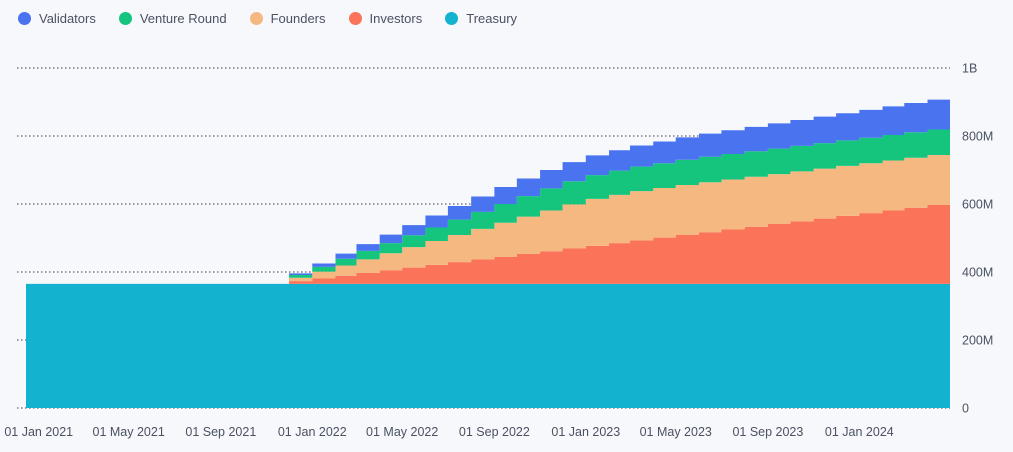 The width and height of the screenshot is (1013, 452). I want to click on x-tick-label: 01 May 2023, so click(676, 432).